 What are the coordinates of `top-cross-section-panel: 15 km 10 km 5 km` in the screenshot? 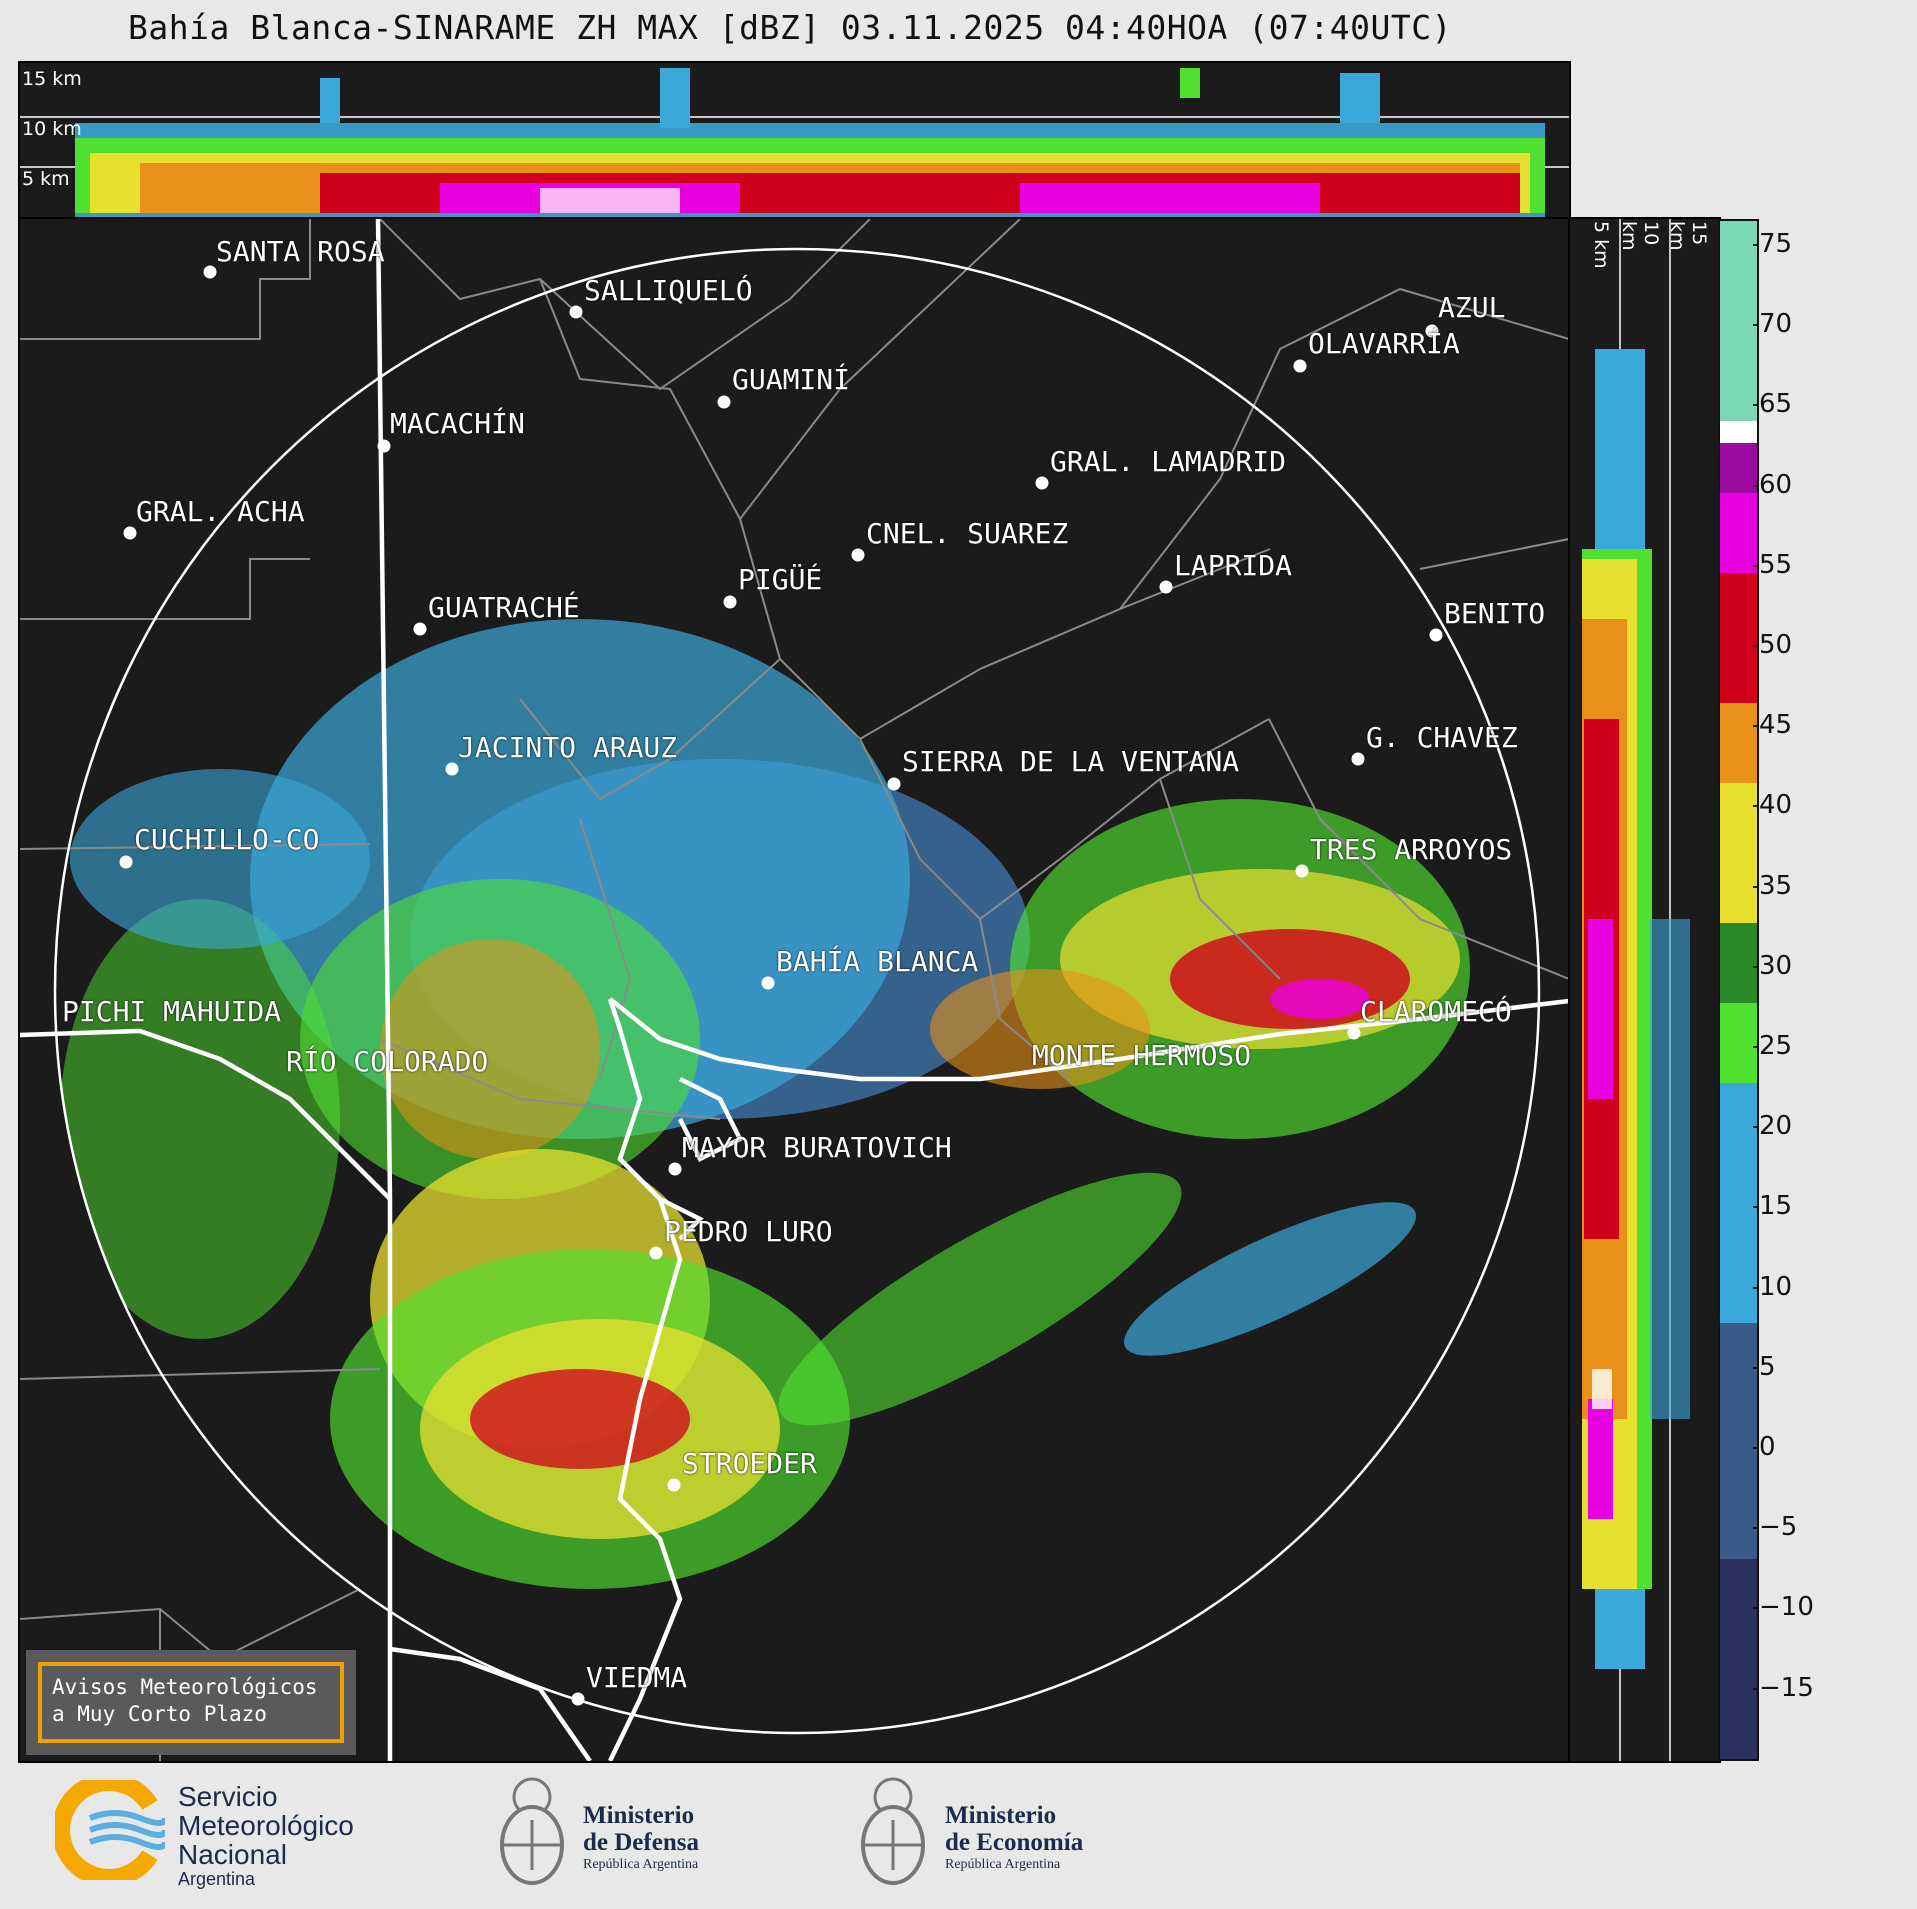 It's located at (794, 140).